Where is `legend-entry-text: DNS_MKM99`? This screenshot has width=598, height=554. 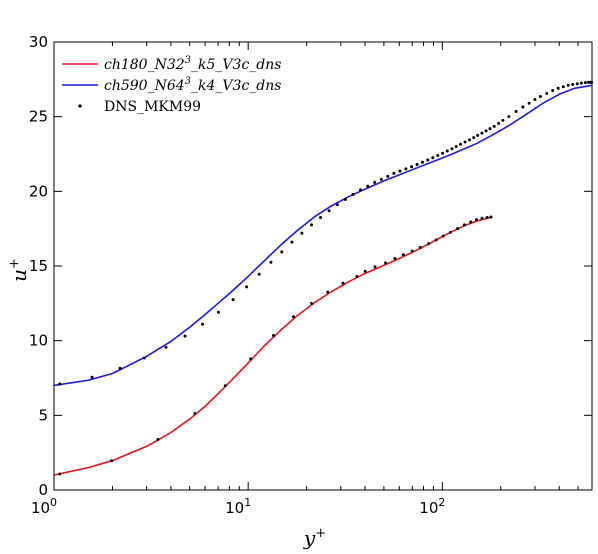 legend-entry-text: DNS_MKM99 is located at coordinates (152, 107).